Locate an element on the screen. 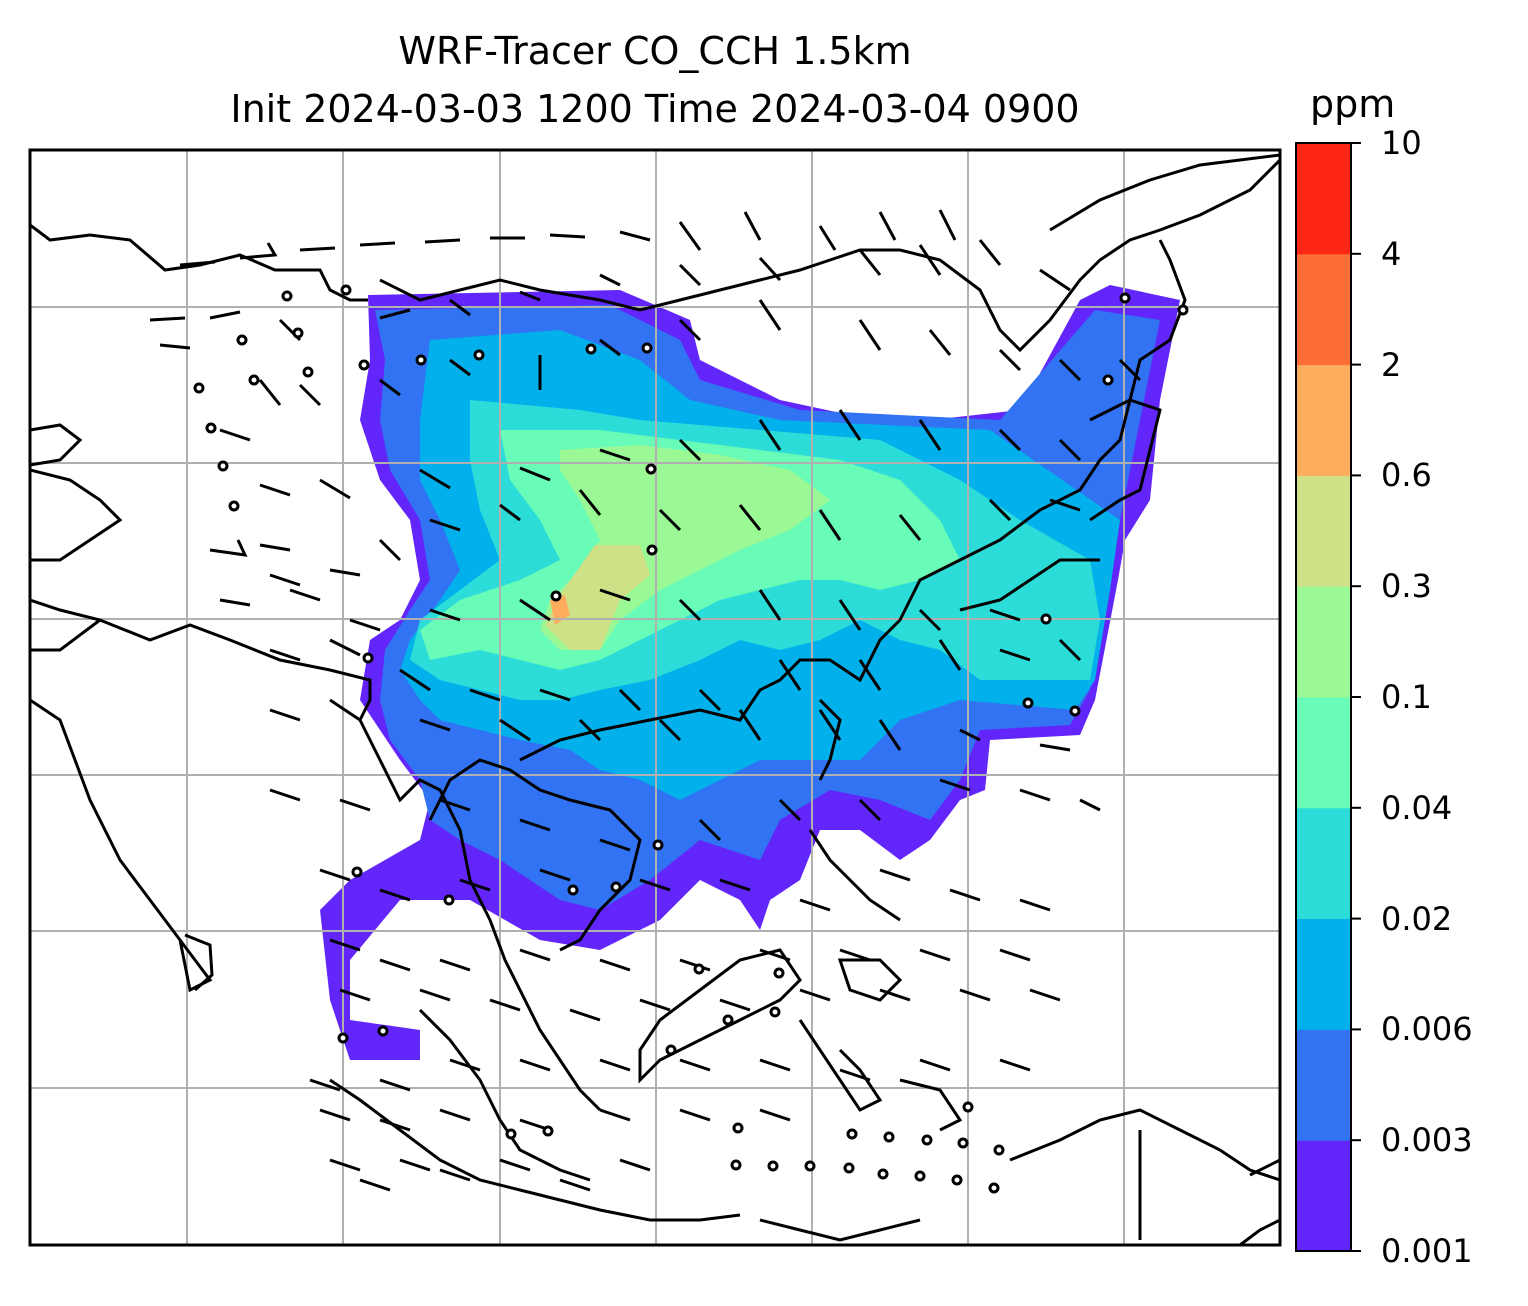 The image size is (1528, 1306). map-title: WRF-Tracer CO_CCH 1.5km is located at coordinates (655, 51).